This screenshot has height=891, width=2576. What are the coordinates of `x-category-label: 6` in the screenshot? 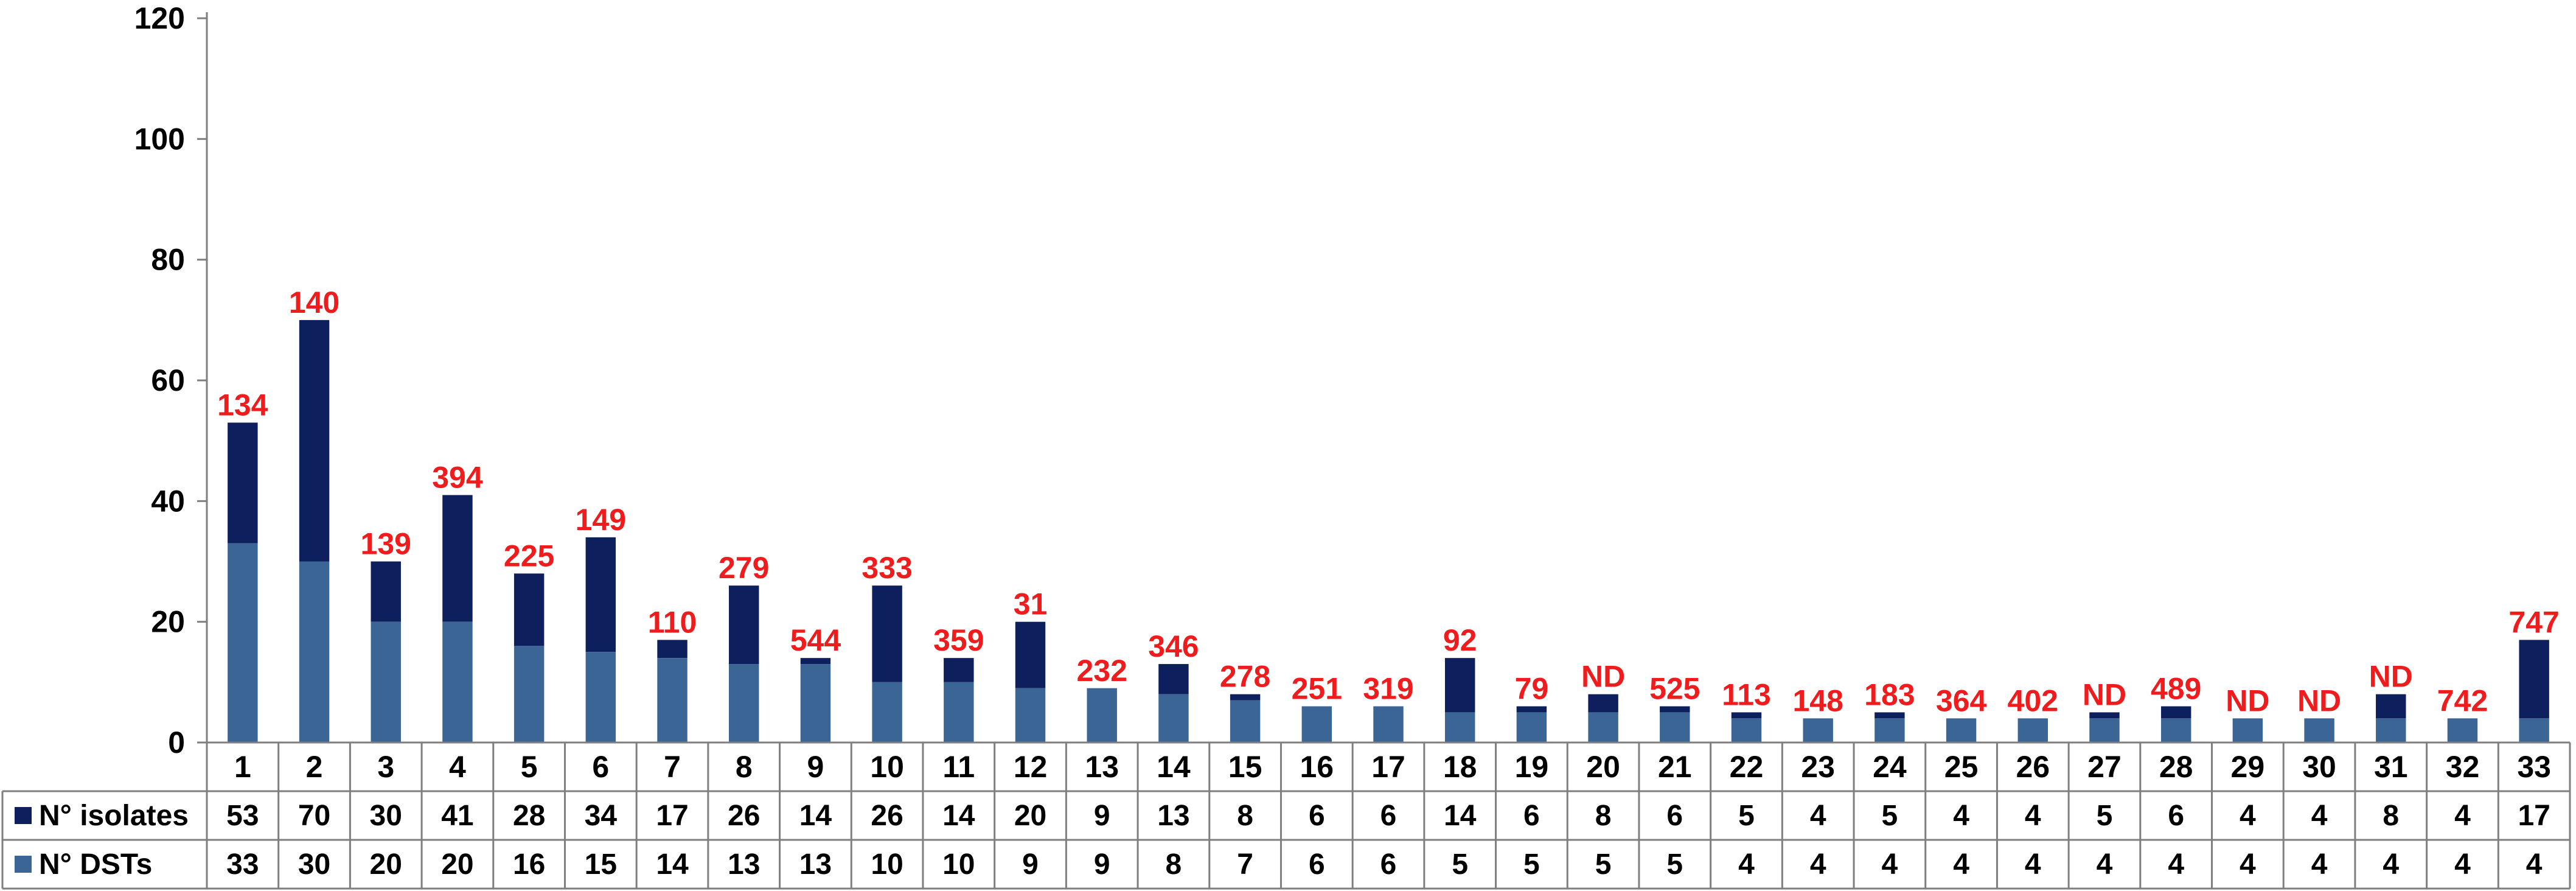 It's located at (600, 767).